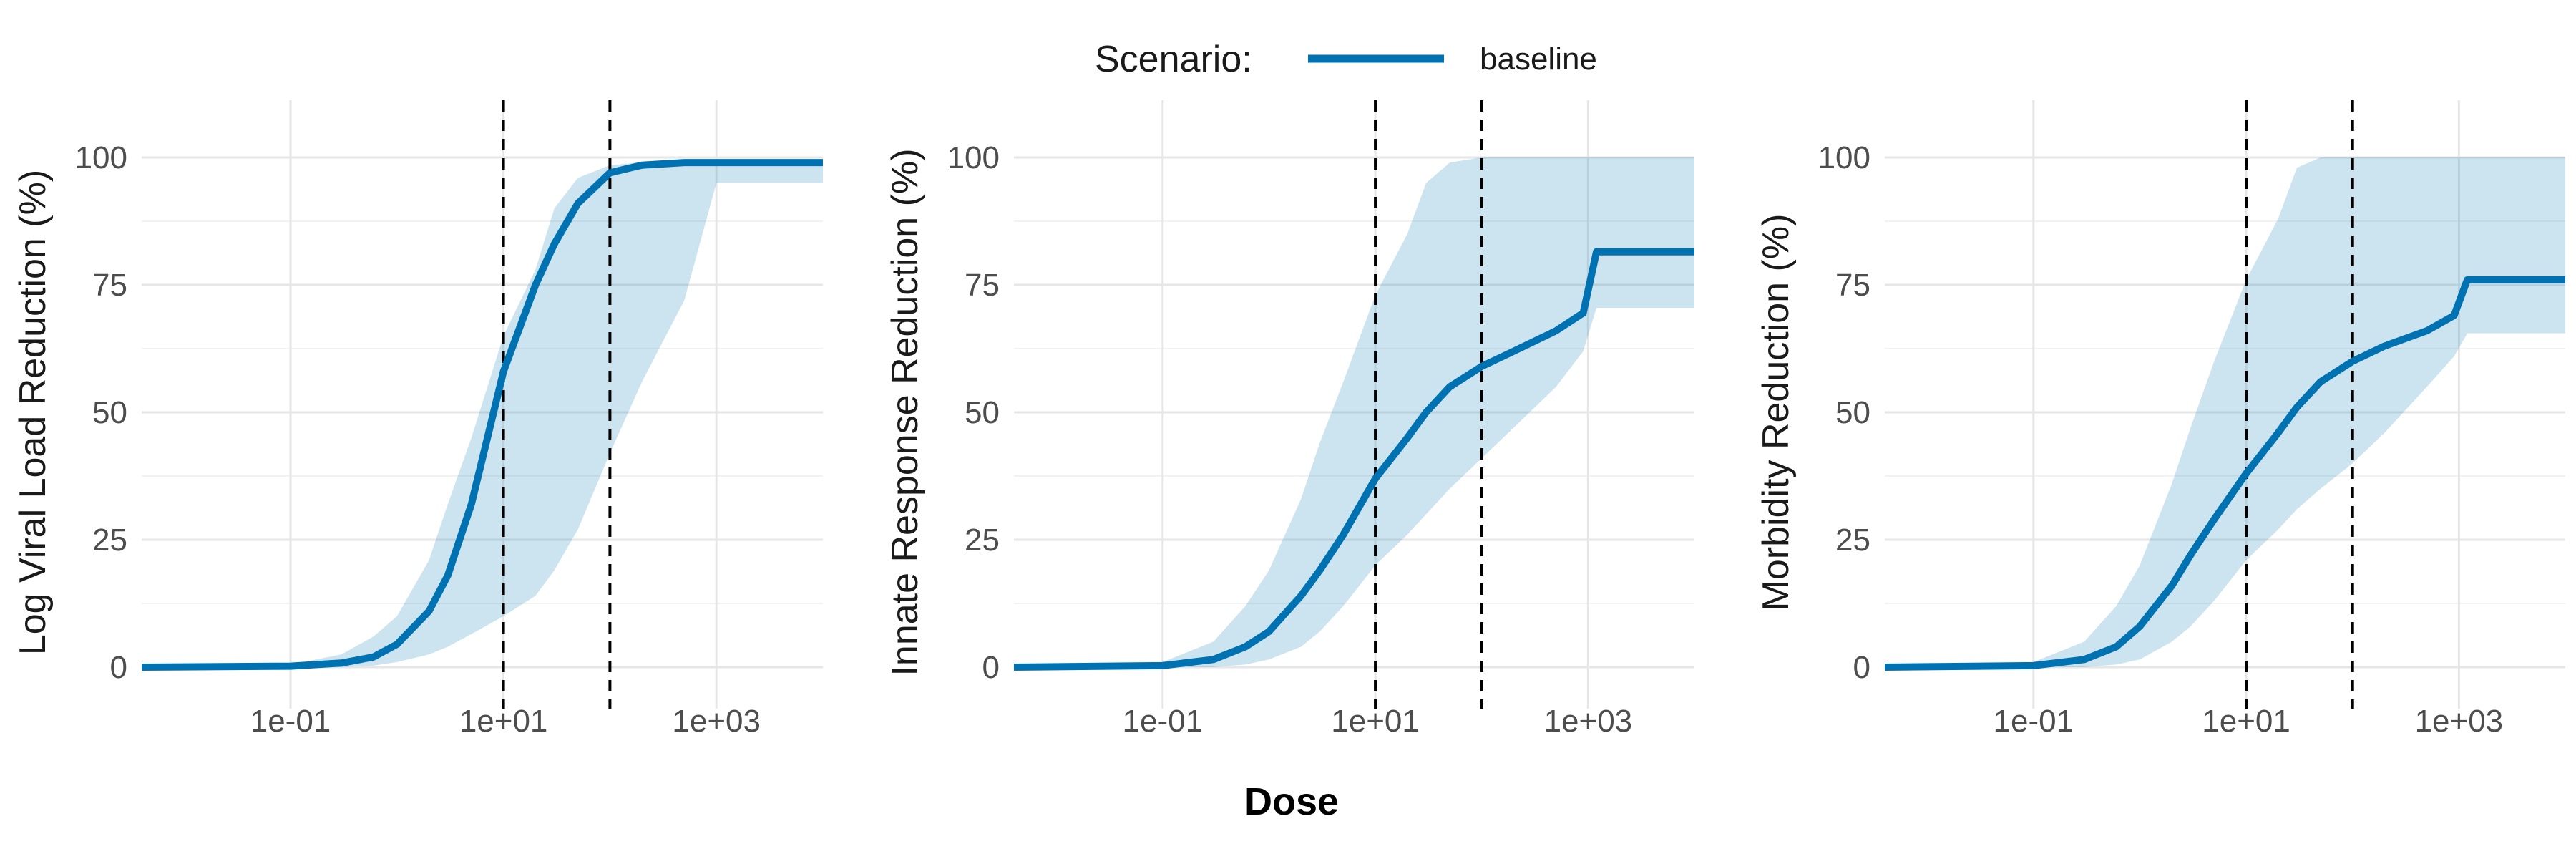 This screenshot has height=859, width=2576. I want to click on legend: Scenario: baseline, so click(1346, 59).